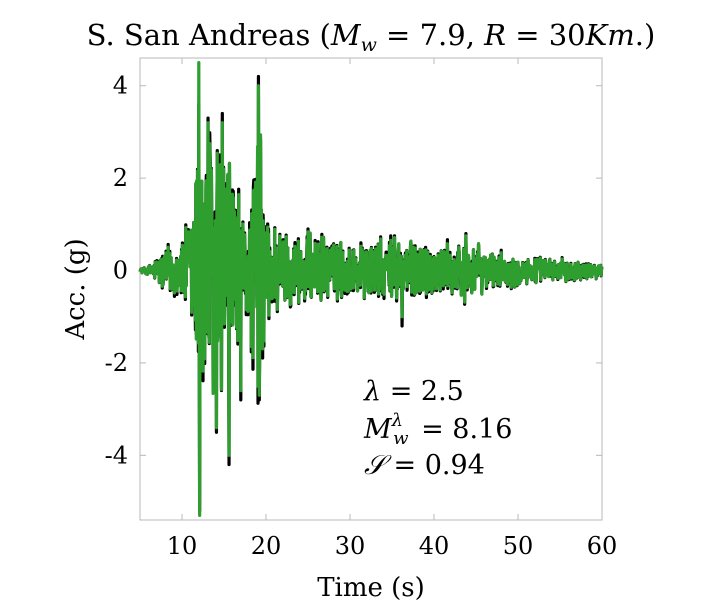 Image resolution: width=706 pixels, height=611 pixels. What do you see at coordinates (378, 429) in the screenshot?
I see `annotation-mw-symbol: M` at bounding box center [378, 429].